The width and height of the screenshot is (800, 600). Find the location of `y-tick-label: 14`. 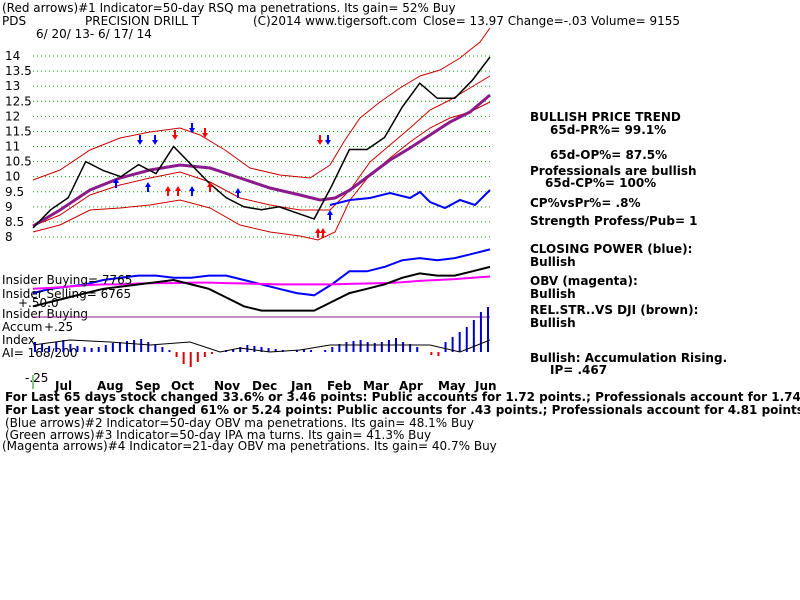

y-tick-label: 14 is located at coordinates (12, 56).